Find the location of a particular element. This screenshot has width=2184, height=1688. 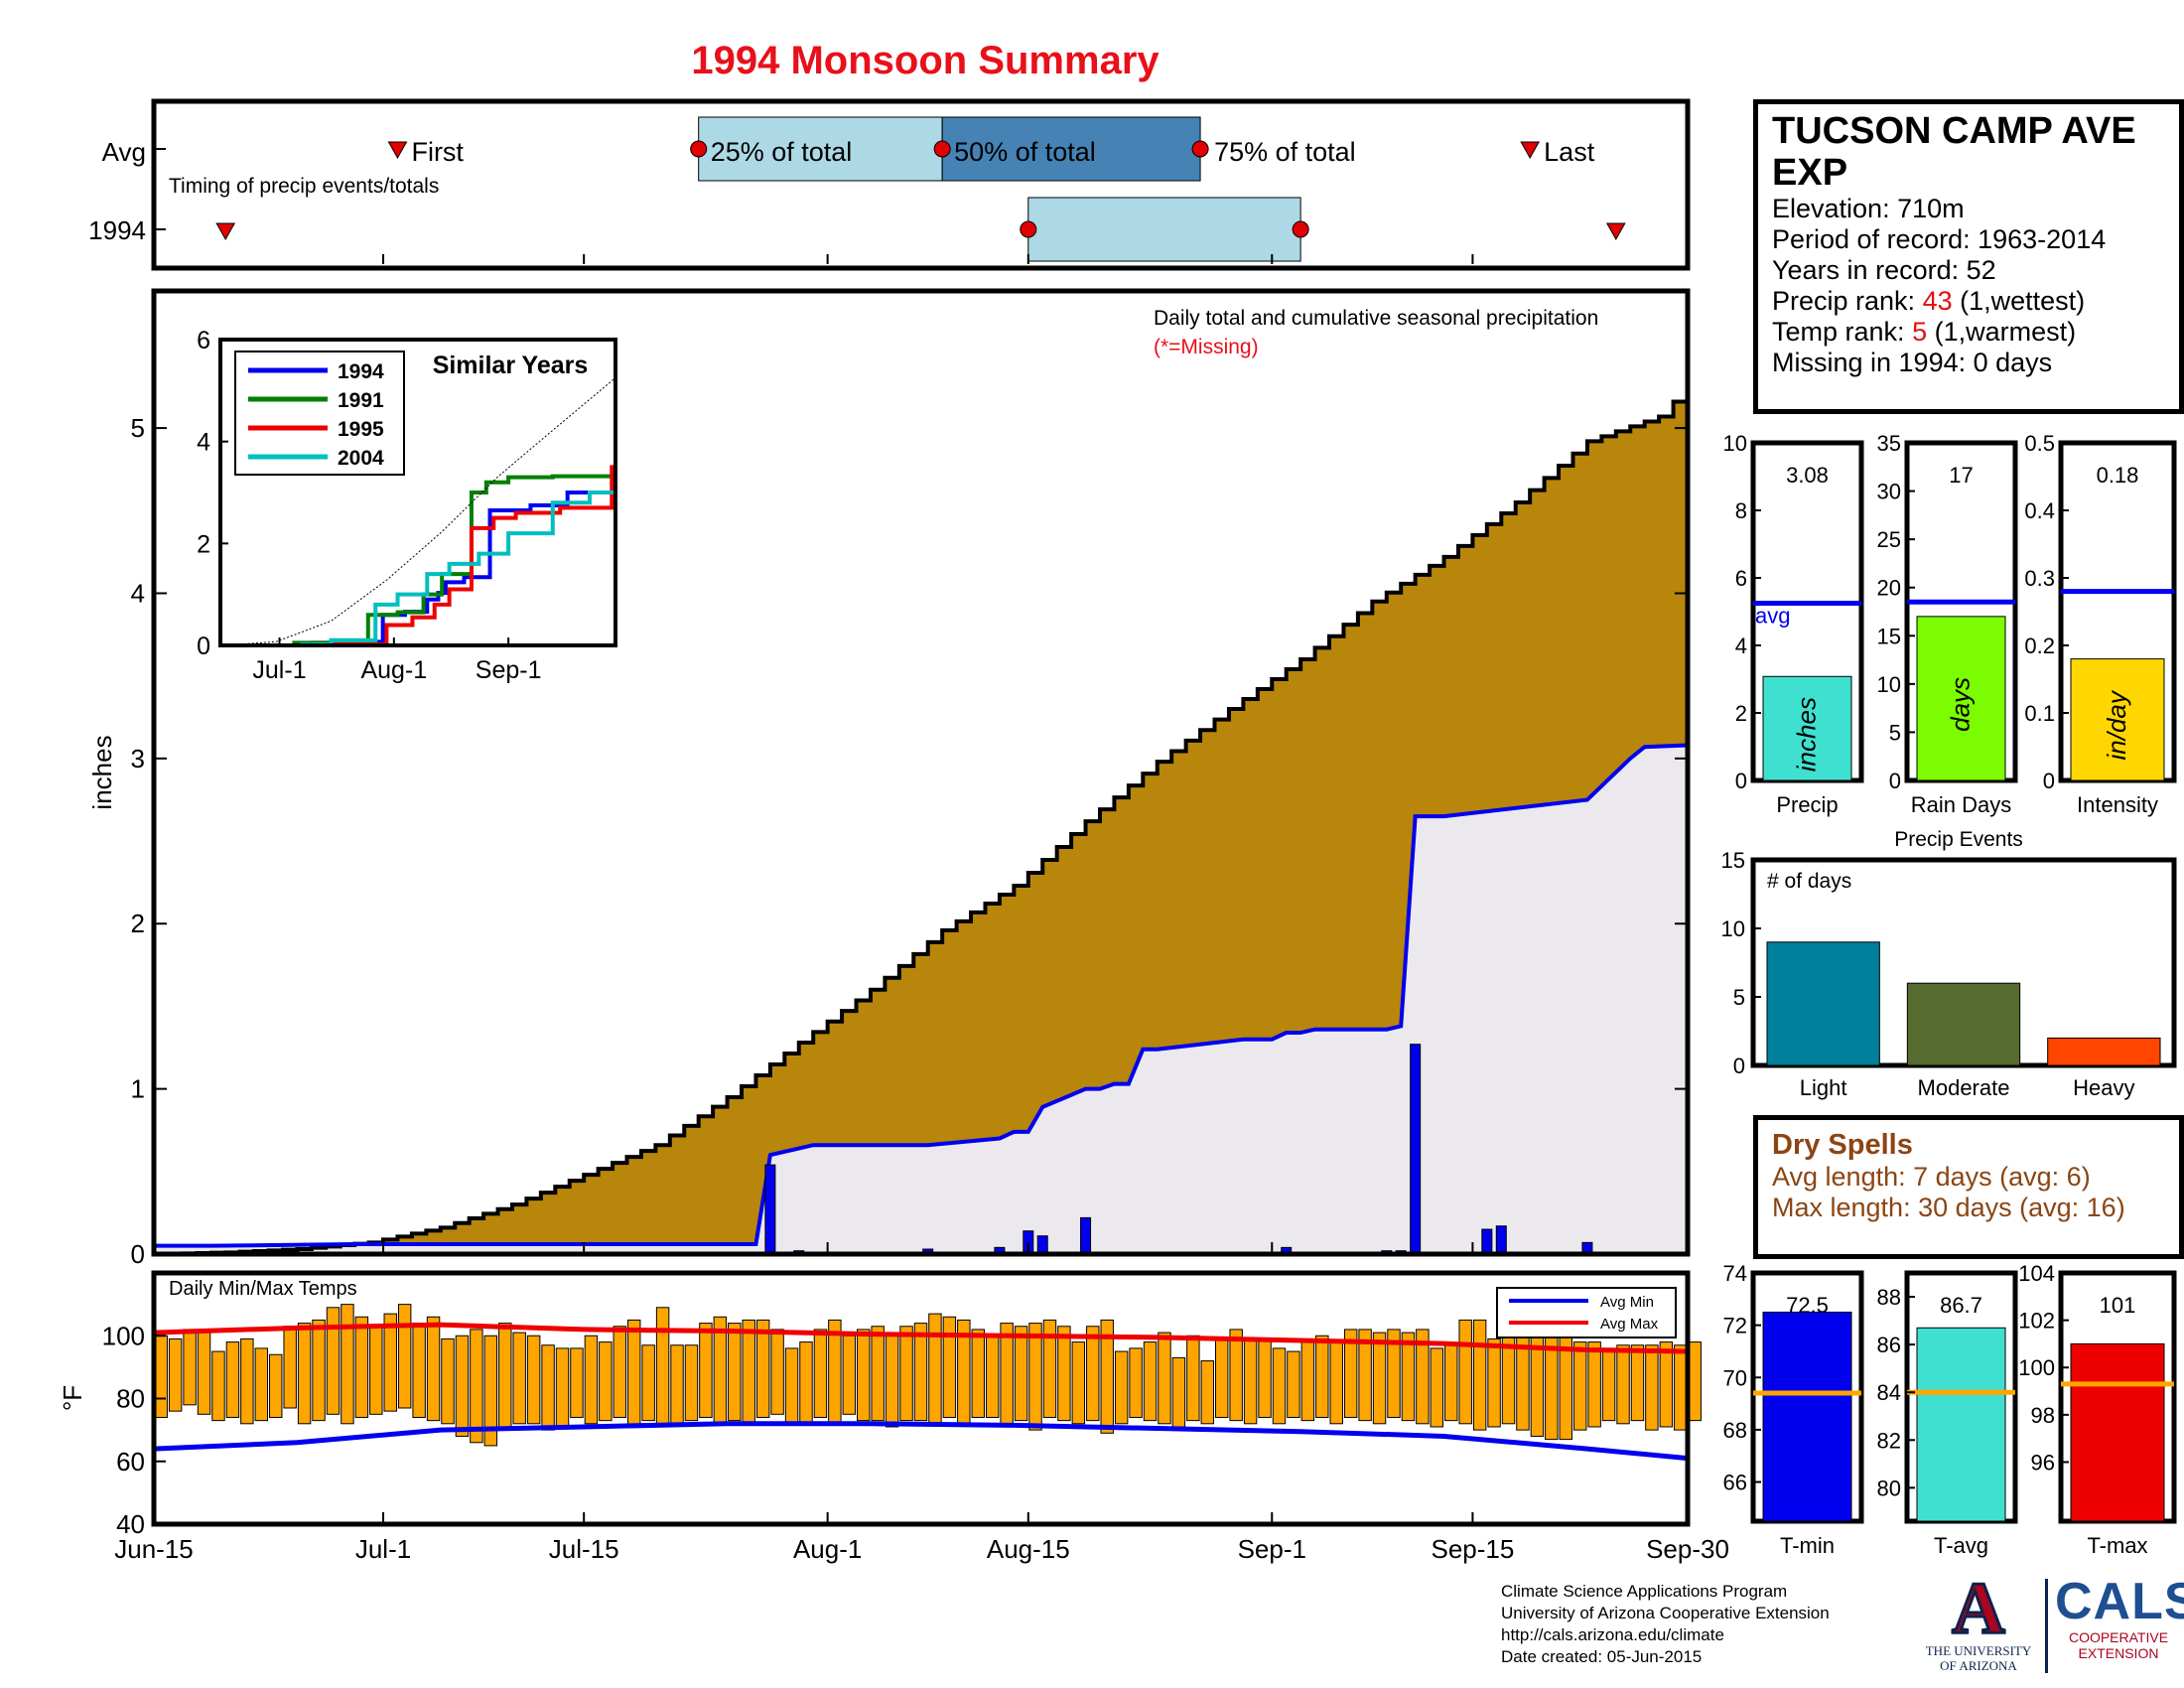

main-ytick-label-2: 2 is located at coordinates (138, 923).